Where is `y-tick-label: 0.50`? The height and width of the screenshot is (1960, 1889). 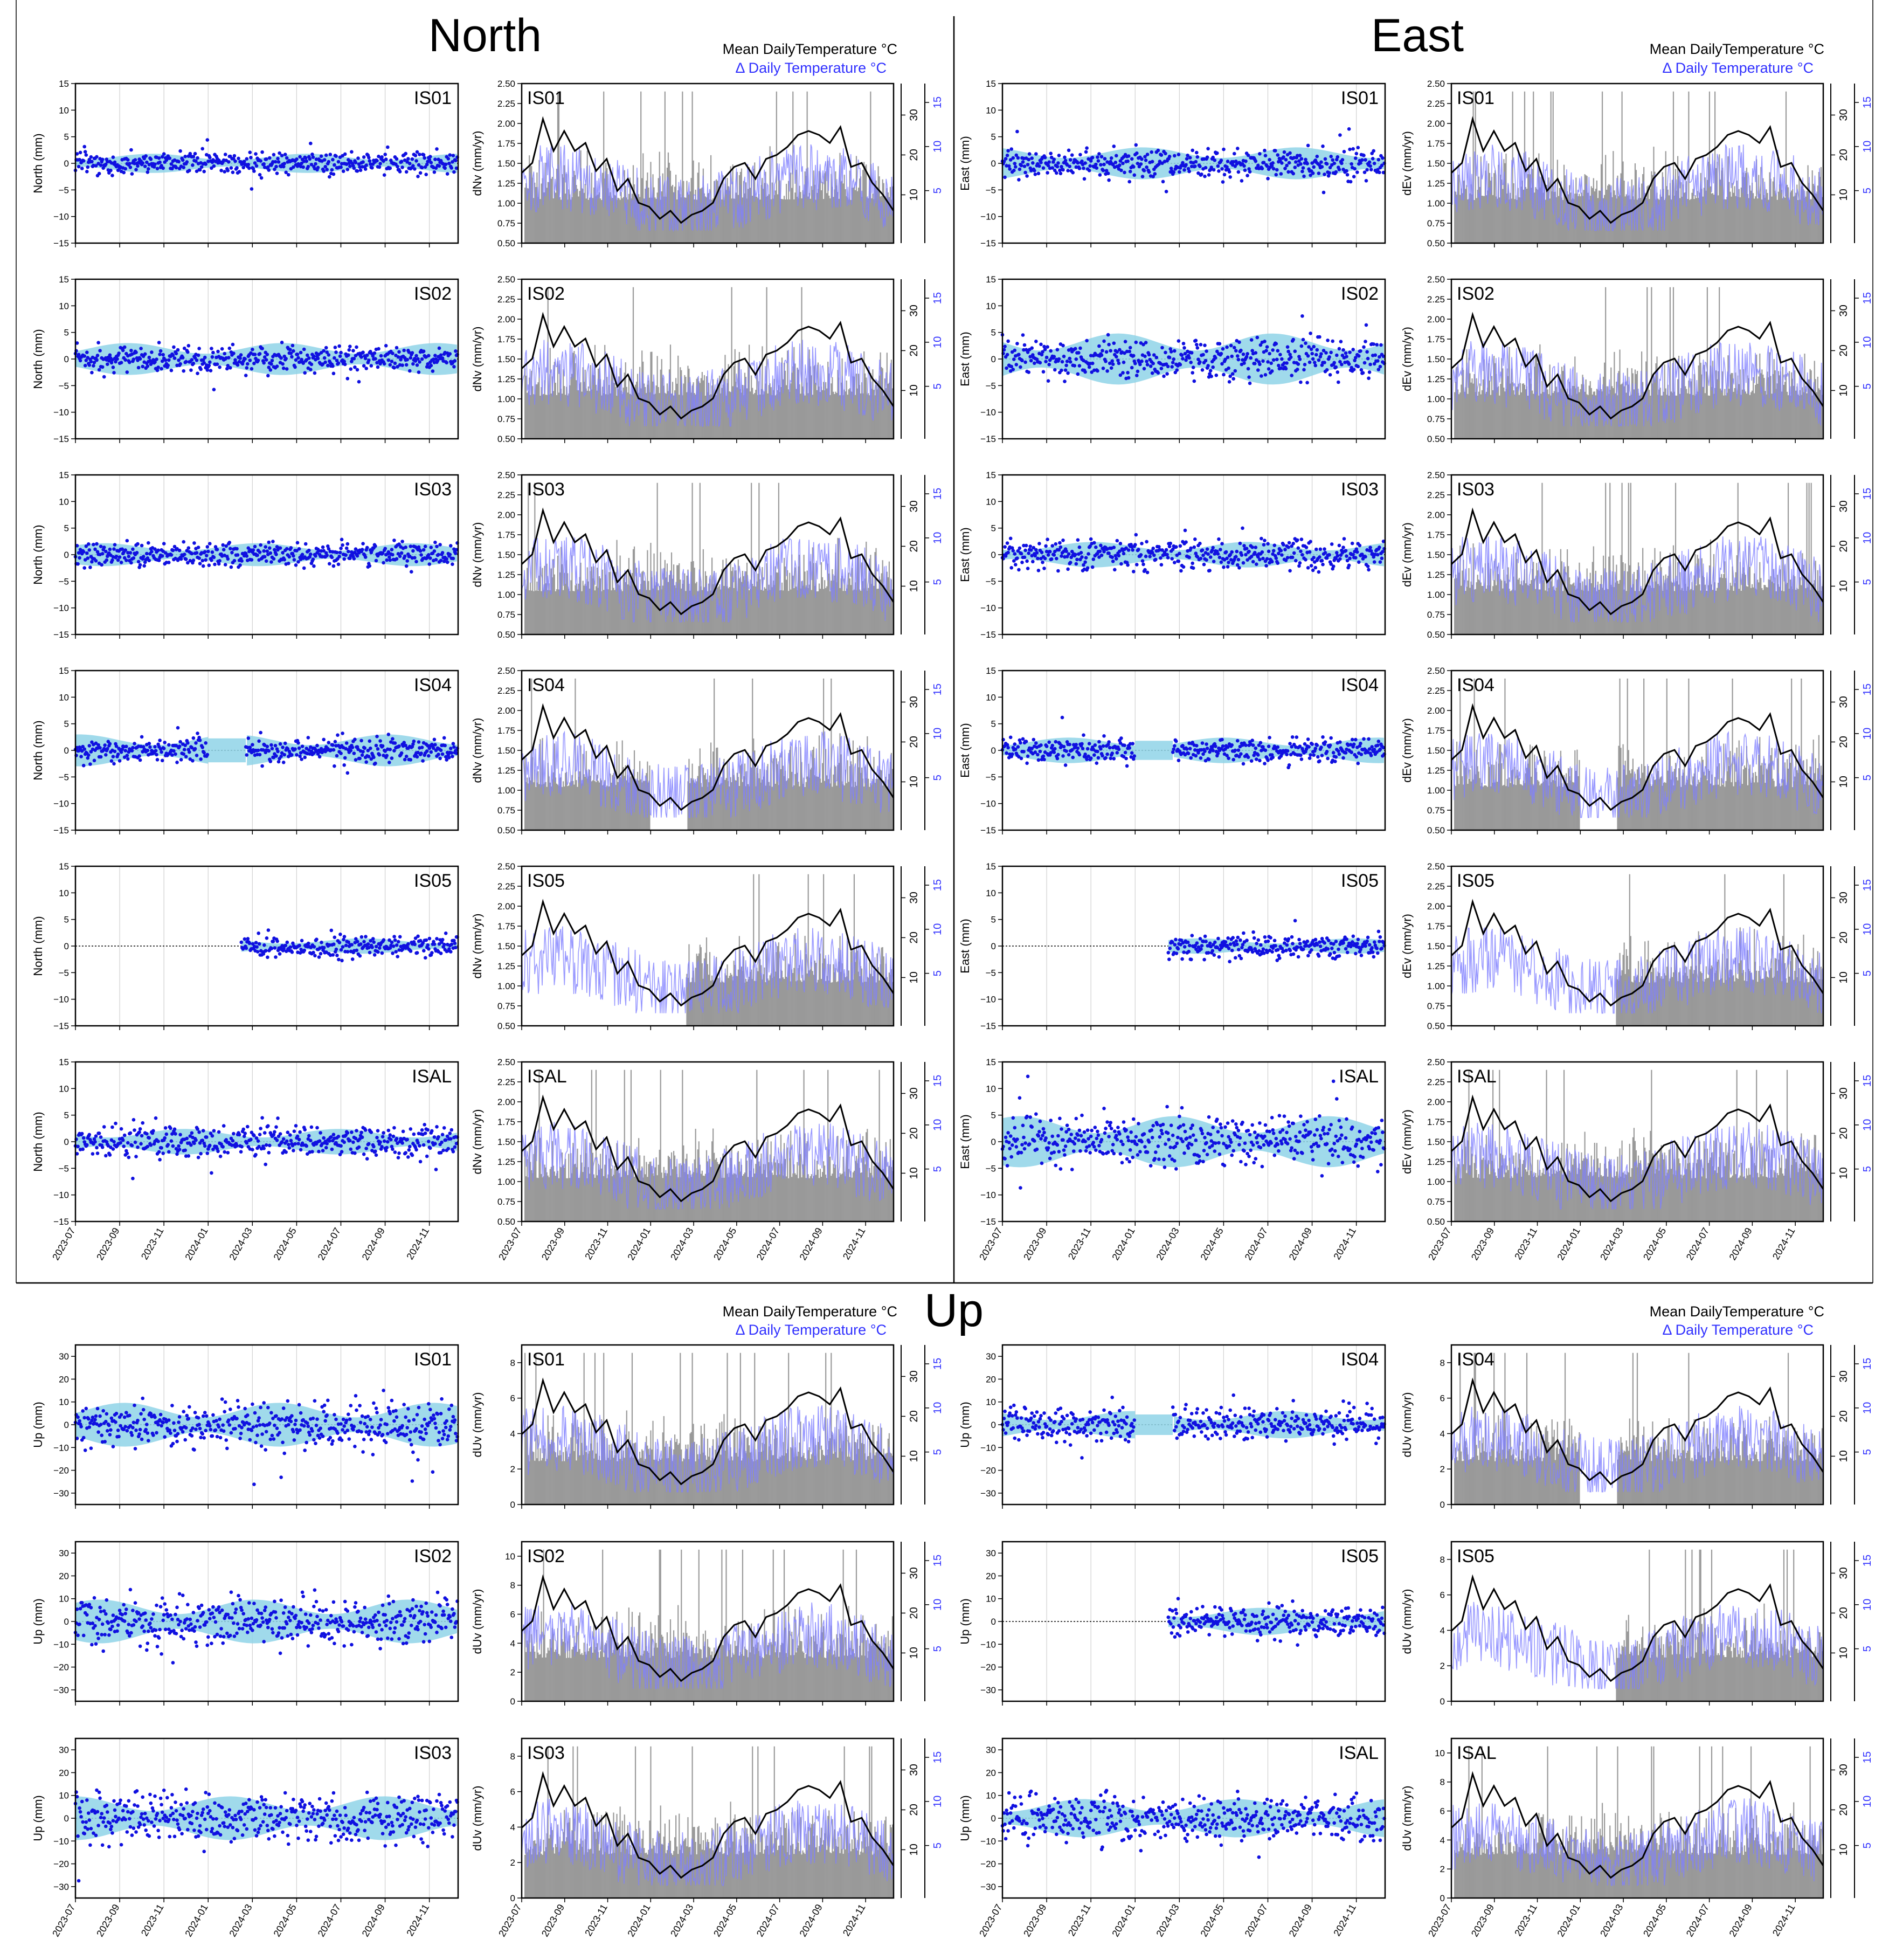 y-tick-label: 0.50 is located at coordinates (506, 1222).